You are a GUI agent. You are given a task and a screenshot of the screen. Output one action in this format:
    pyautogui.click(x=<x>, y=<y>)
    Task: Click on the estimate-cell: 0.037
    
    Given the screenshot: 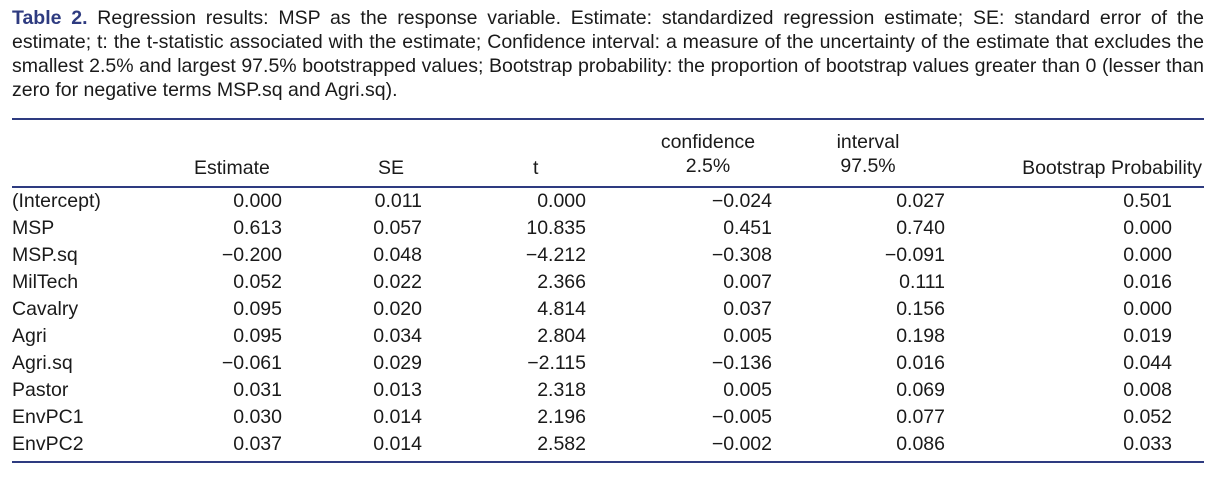 What is the action you would take?
    pyautogui.click(x=257, y=444)
    